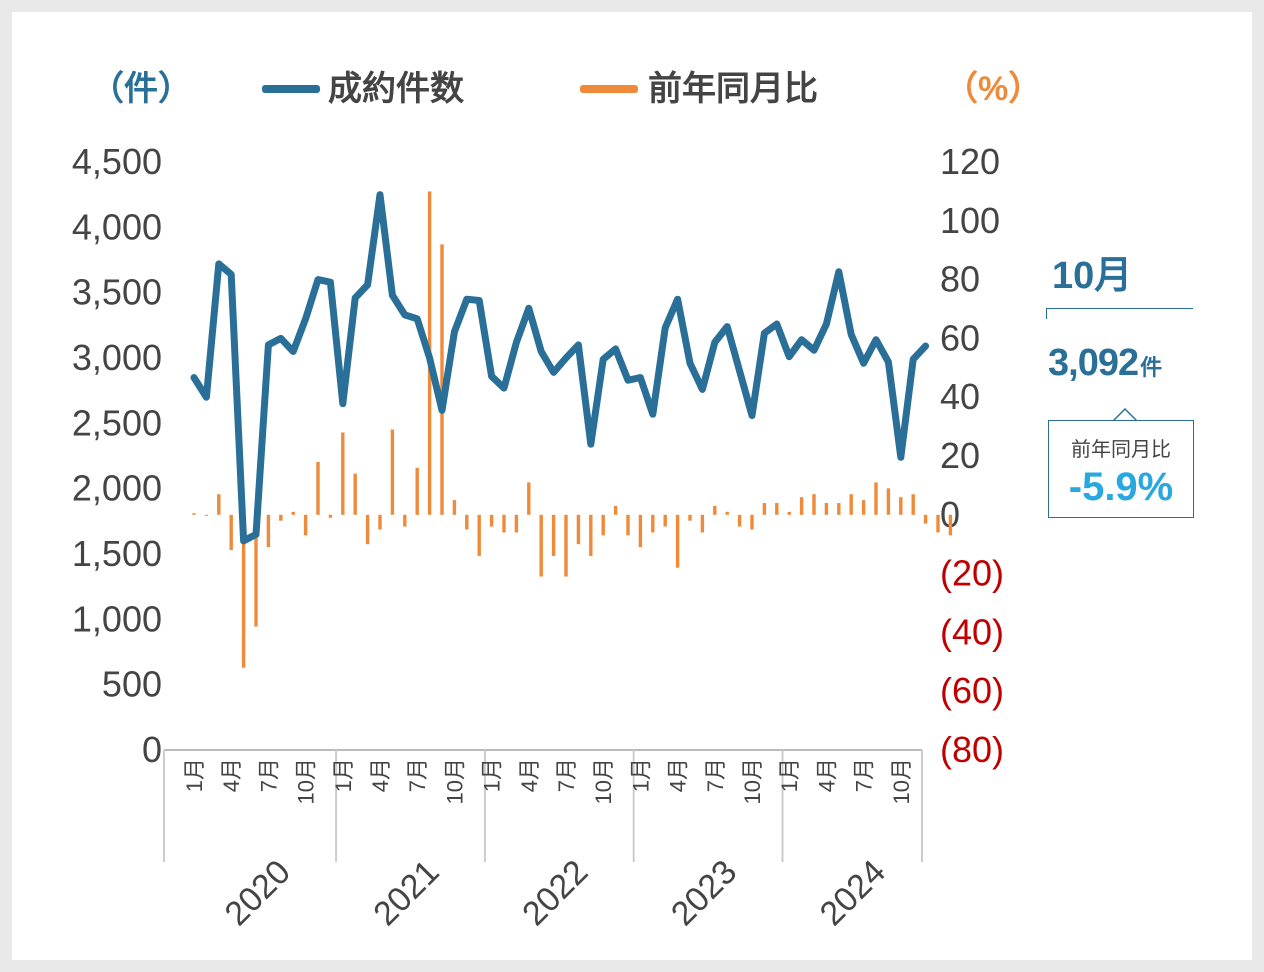 Image resolution: width=1264 pixels, height=972 pixels. I want to click on right-tick-label: (40), so click(972, 631).